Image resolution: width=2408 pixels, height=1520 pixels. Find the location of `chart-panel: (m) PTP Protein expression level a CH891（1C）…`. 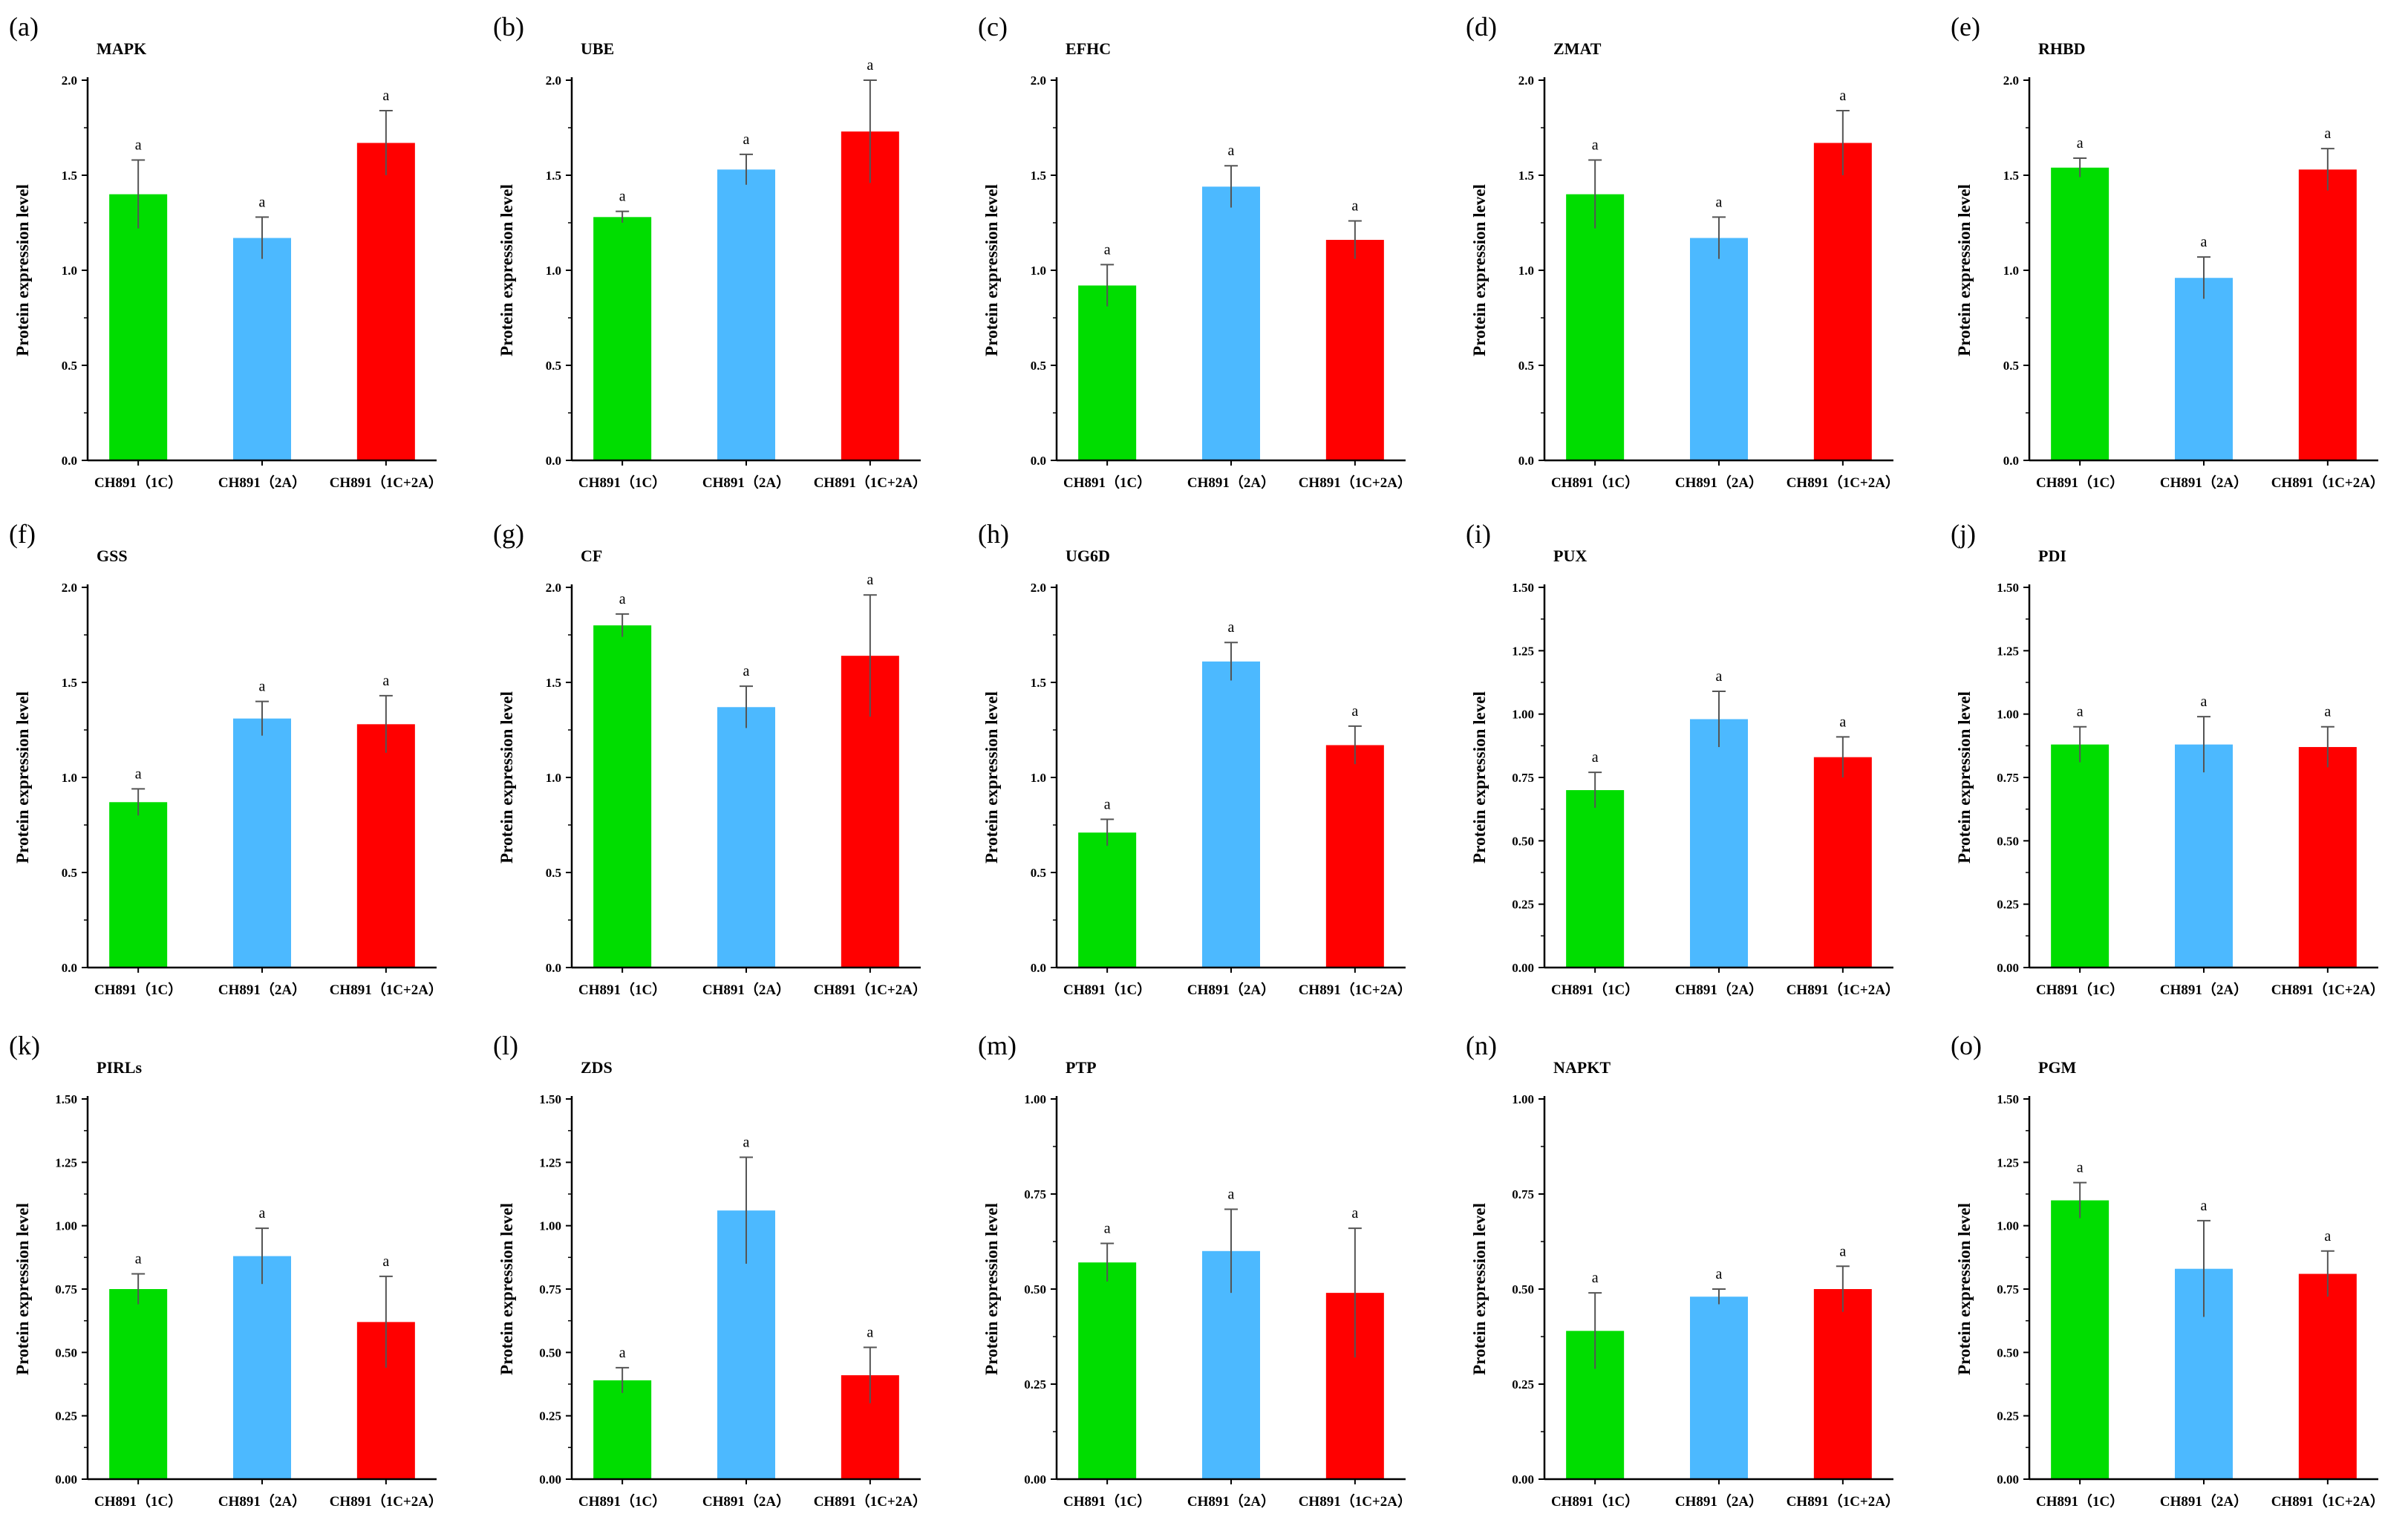

chart-panel: (m) PTP Protein expression level a CH891（1C）… is located at coordinates (1195, 1270).